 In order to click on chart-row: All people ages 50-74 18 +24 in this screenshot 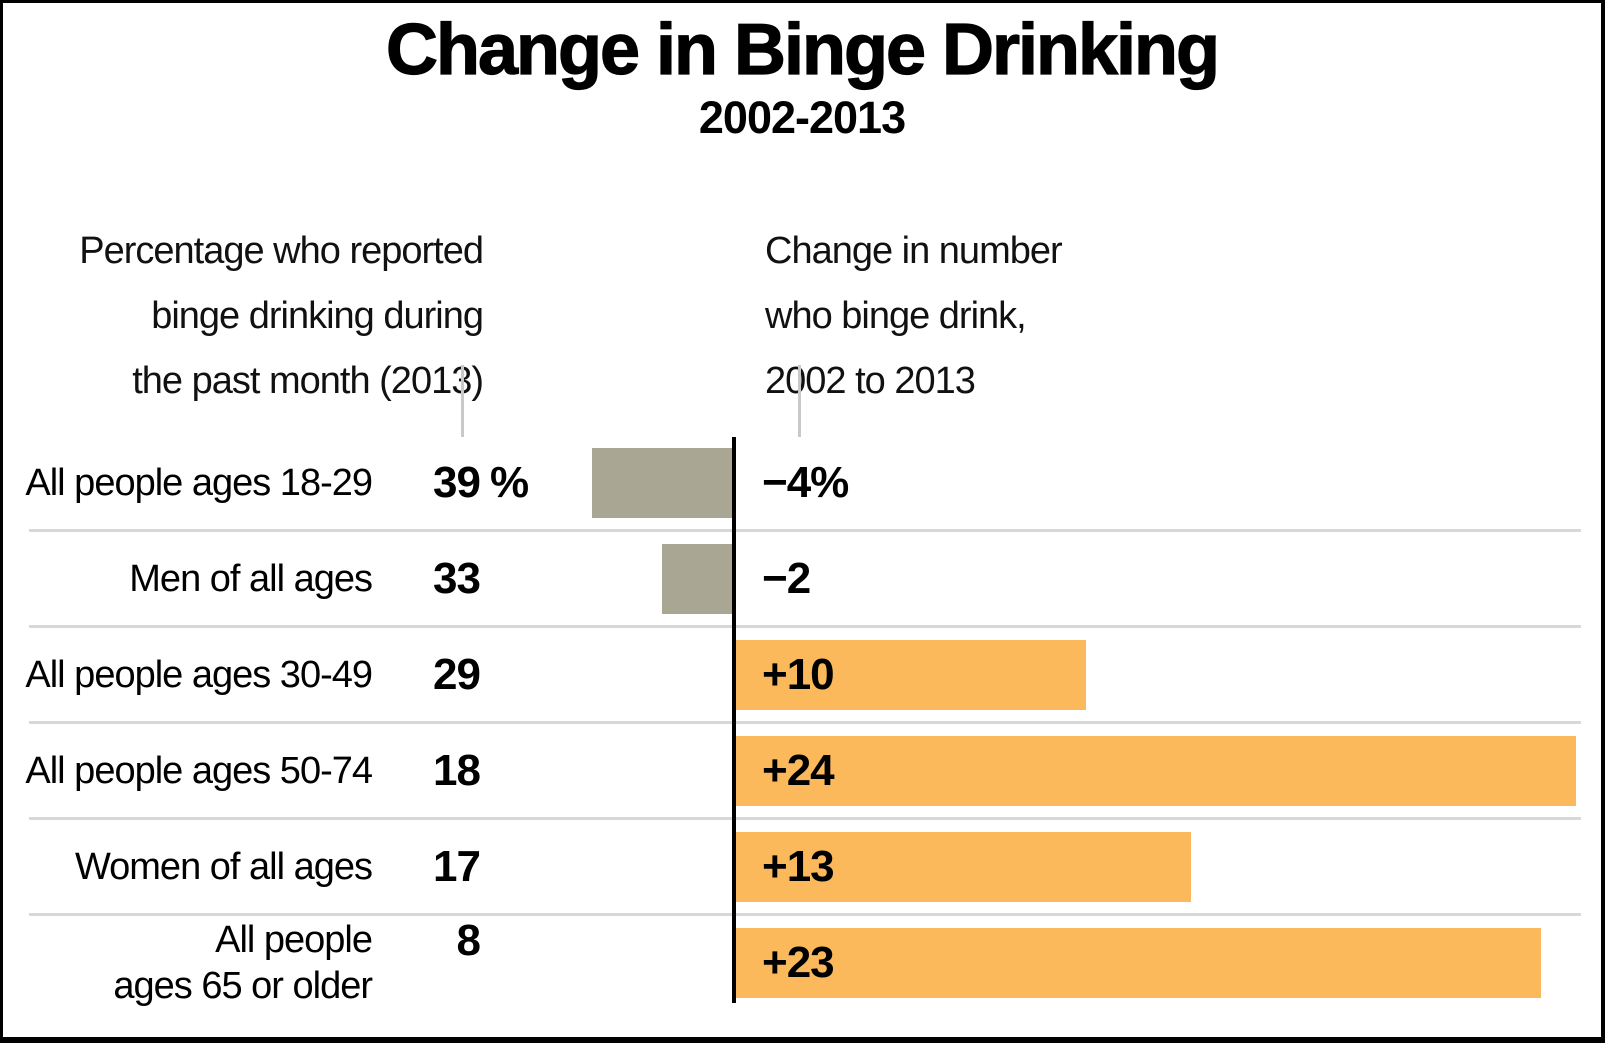, I will do `click(802, 770)`.